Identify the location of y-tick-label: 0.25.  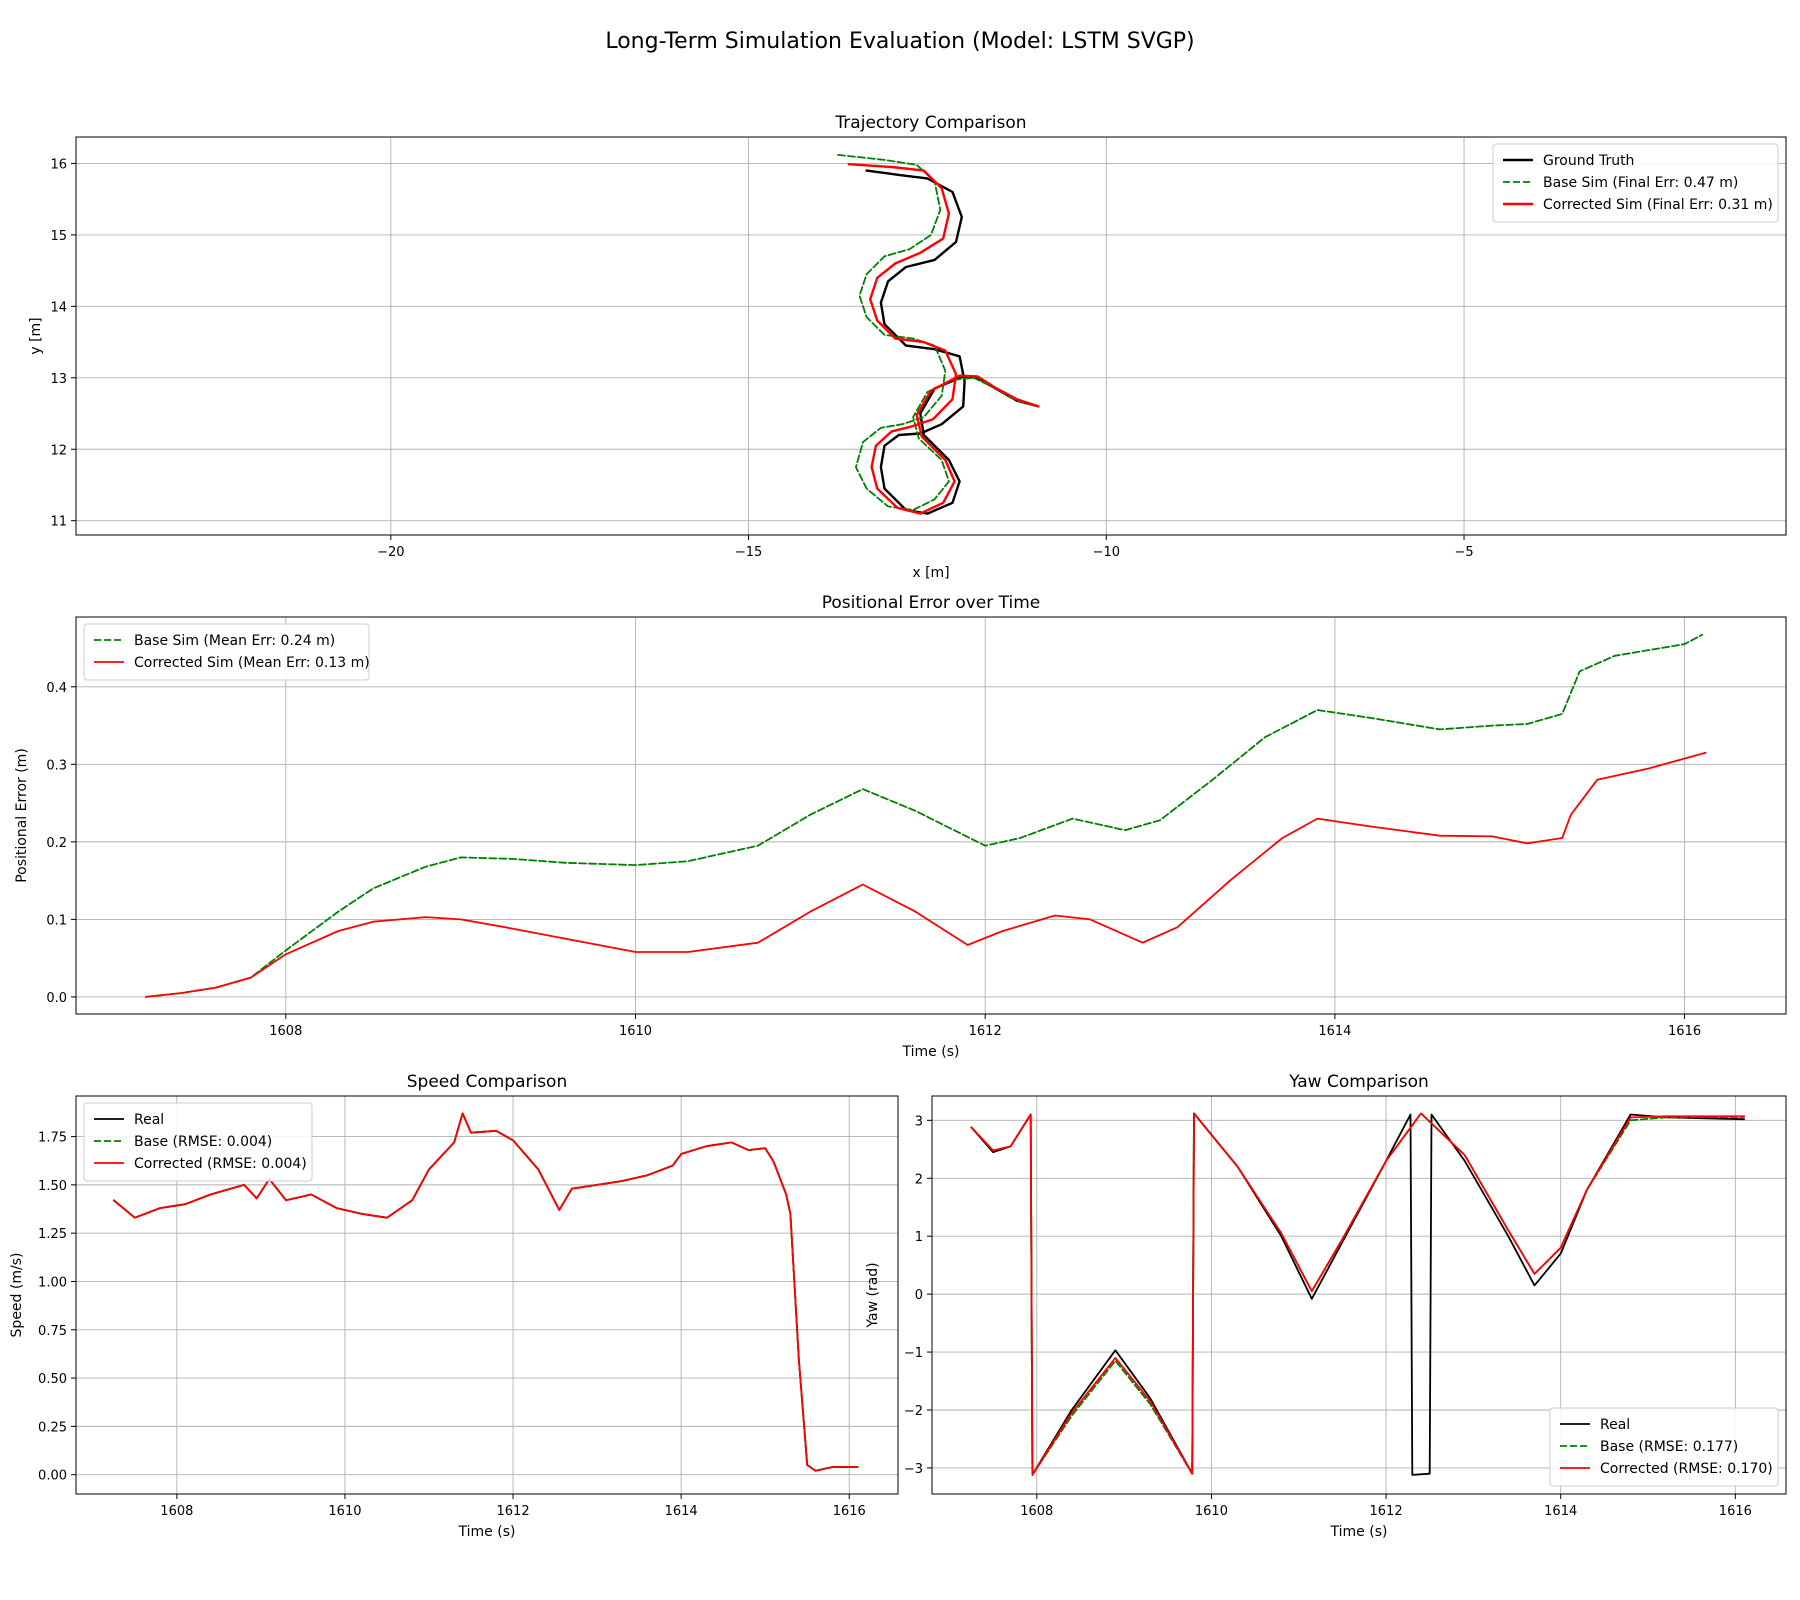
(52, 1427).